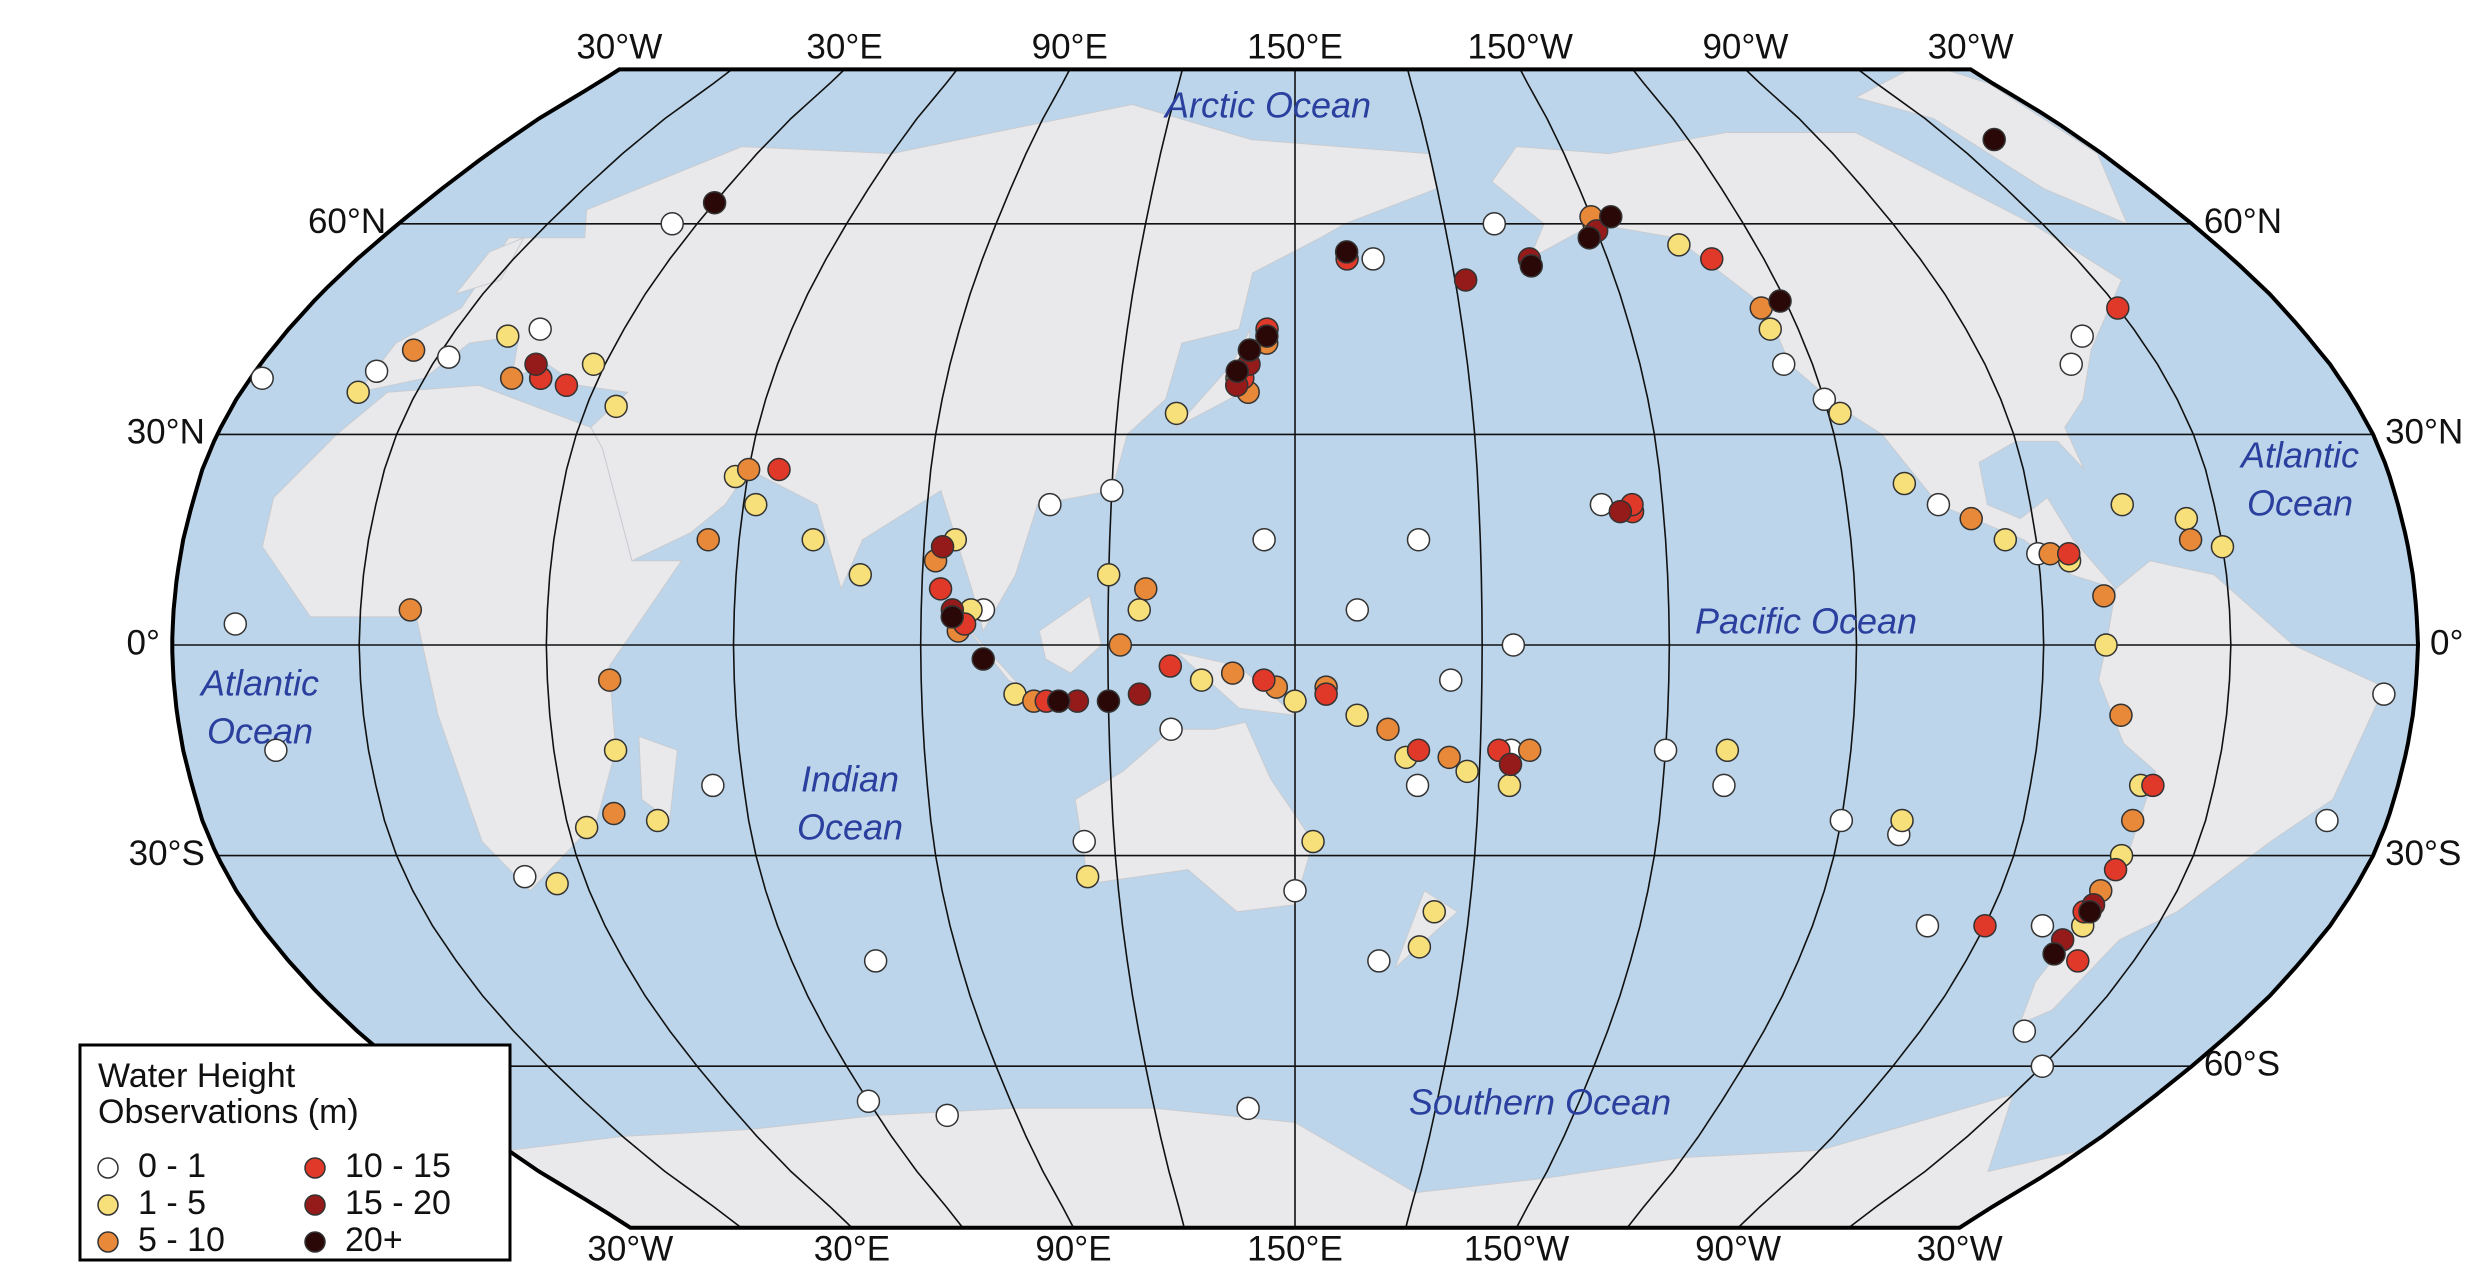 The width and height of the screenshot is (2484, 1285). I want to click on ocean-label: Arctic Ocean, so click(1267, 105).